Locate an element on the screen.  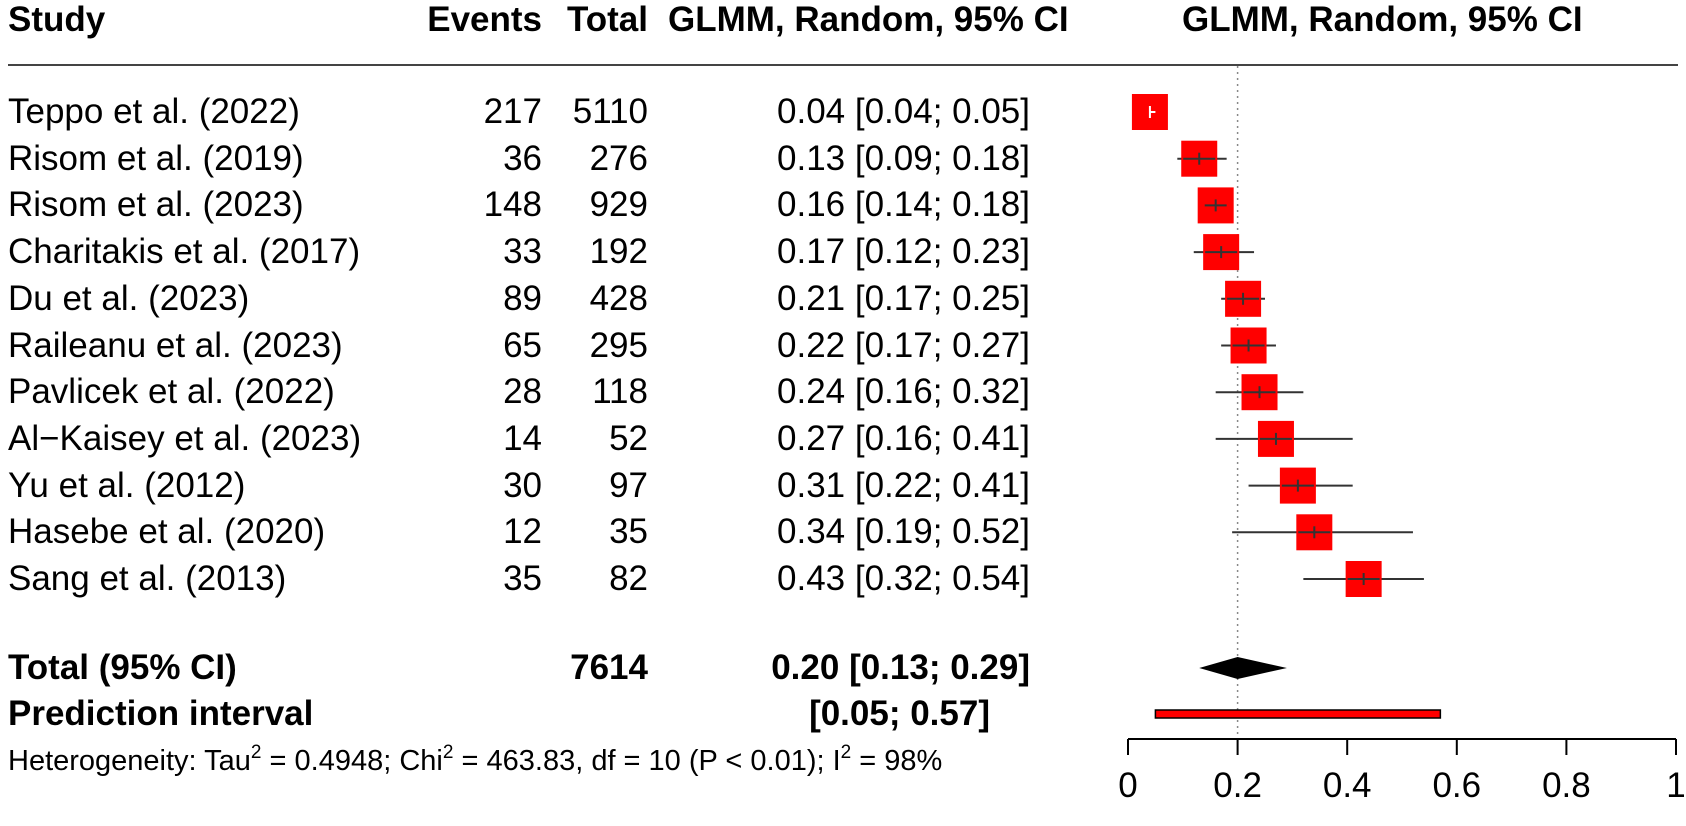
chi-superscript: 2 is located at coordinates (448, 752).